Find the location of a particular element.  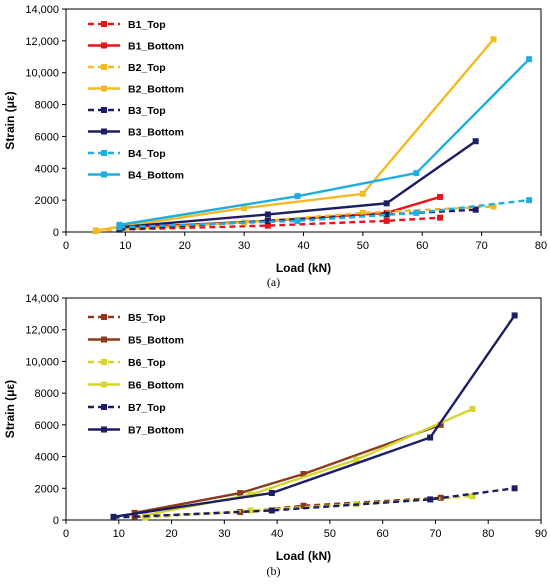

legend-item: B7_Bottom is located at coordinates (136, 431).